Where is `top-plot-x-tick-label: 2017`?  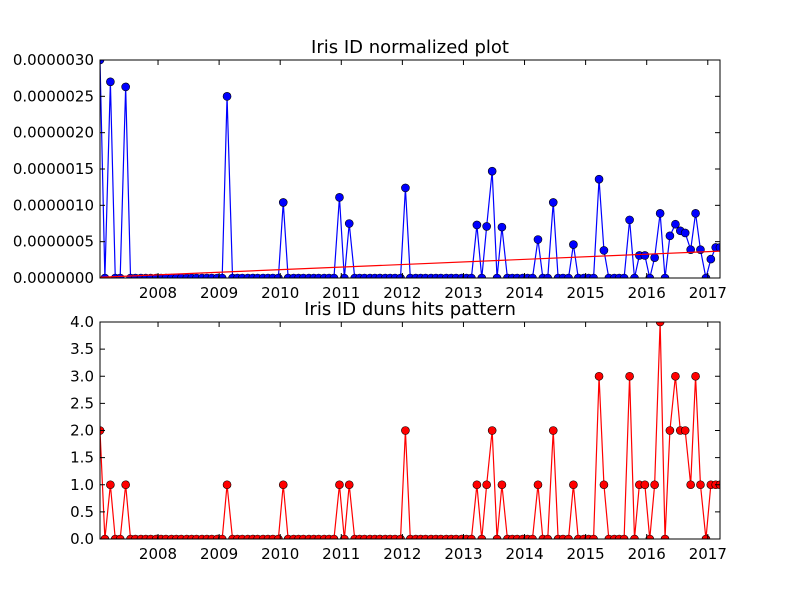 top-plot-x-tick-label: 2017 is located at coordinates (708, 293).